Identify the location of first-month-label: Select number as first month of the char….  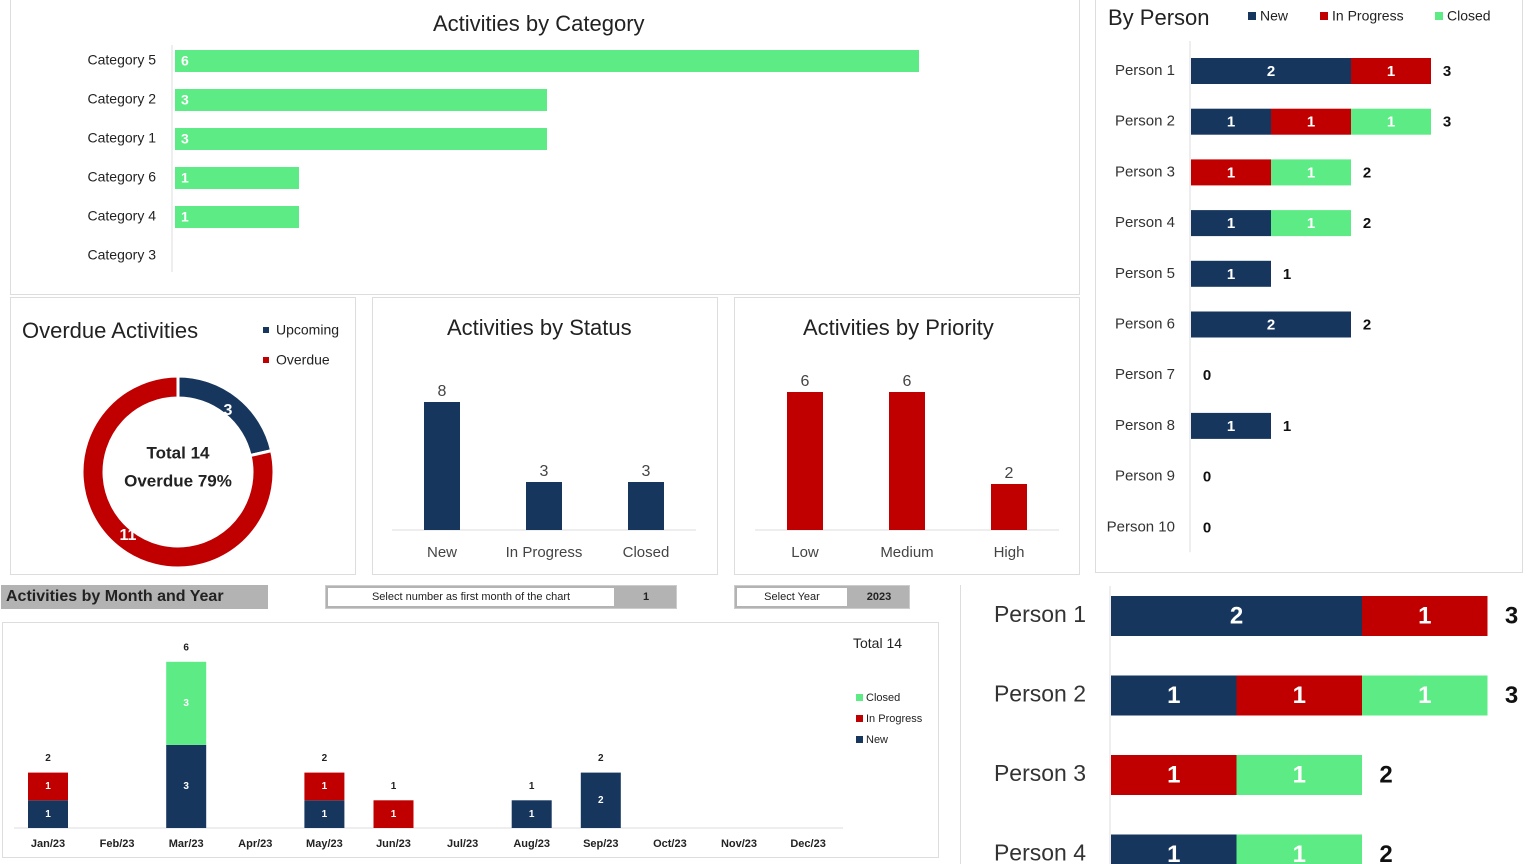
(471, 597).